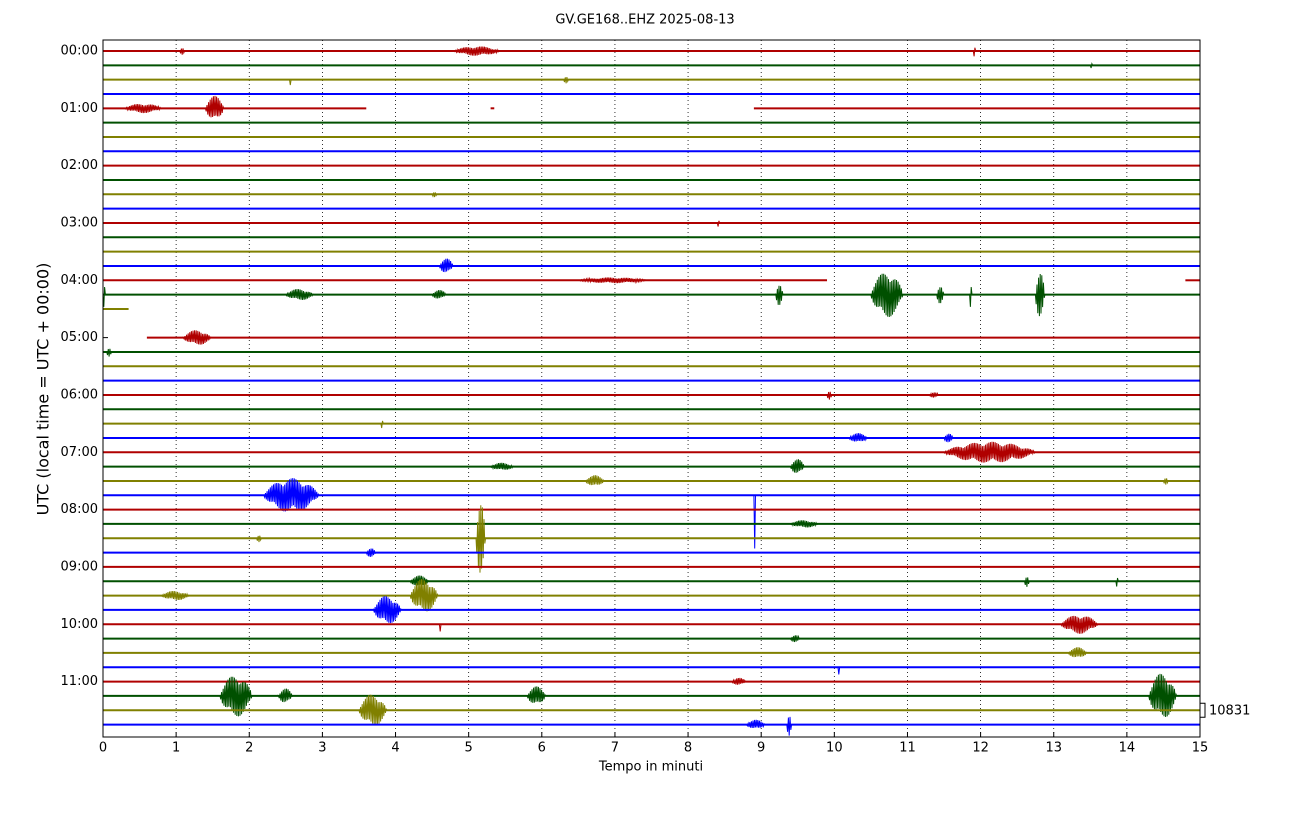 This screenshot has height=819, width=1290. Describe the element at coordinates (1053, 748) in the screenshot. I see `x-tick-label: 13` at that location.